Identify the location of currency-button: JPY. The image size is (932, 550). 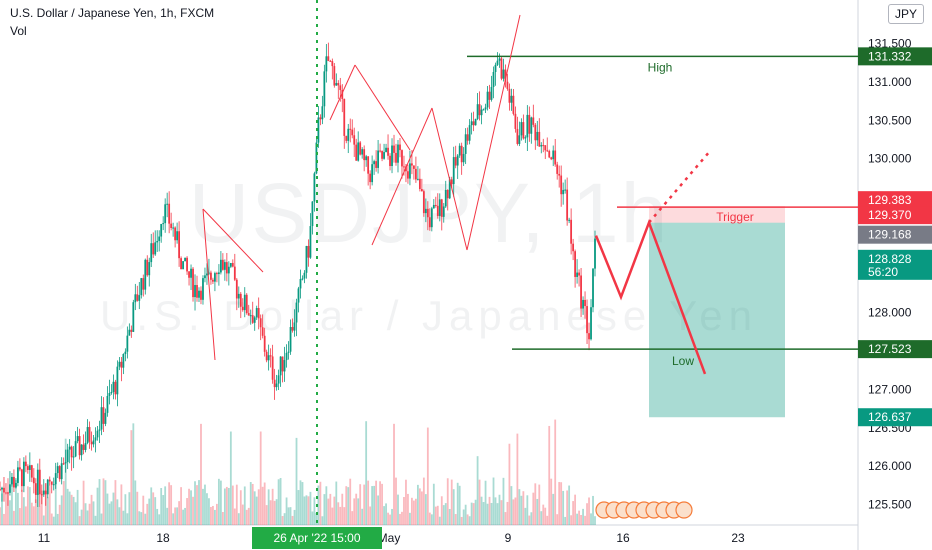
(906, 14).